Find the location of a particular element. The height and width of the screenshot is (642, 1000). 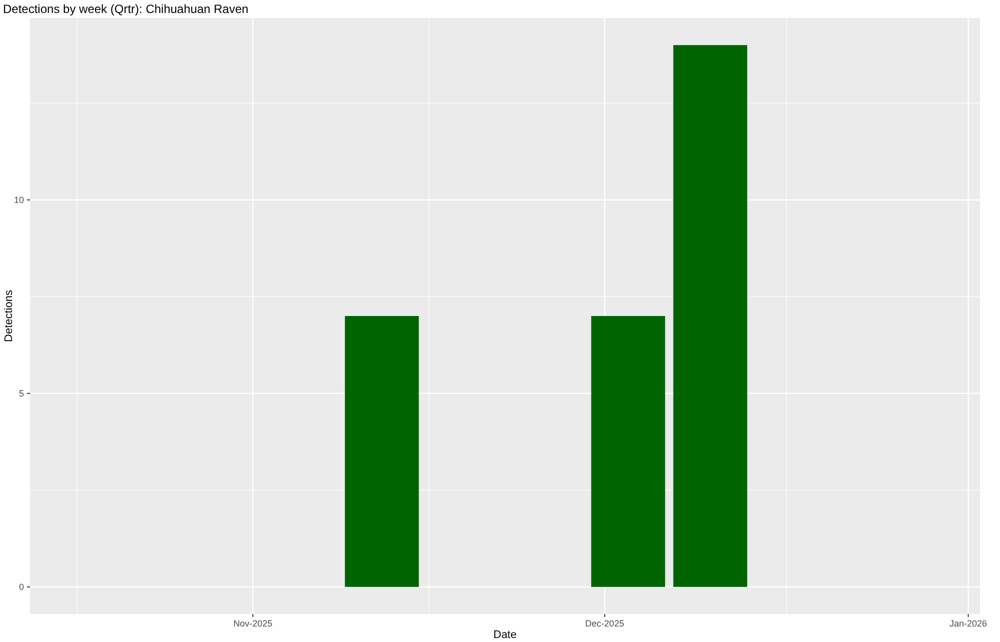

x-tick-label: Dec-2025 is located at coordinates (604, 623).